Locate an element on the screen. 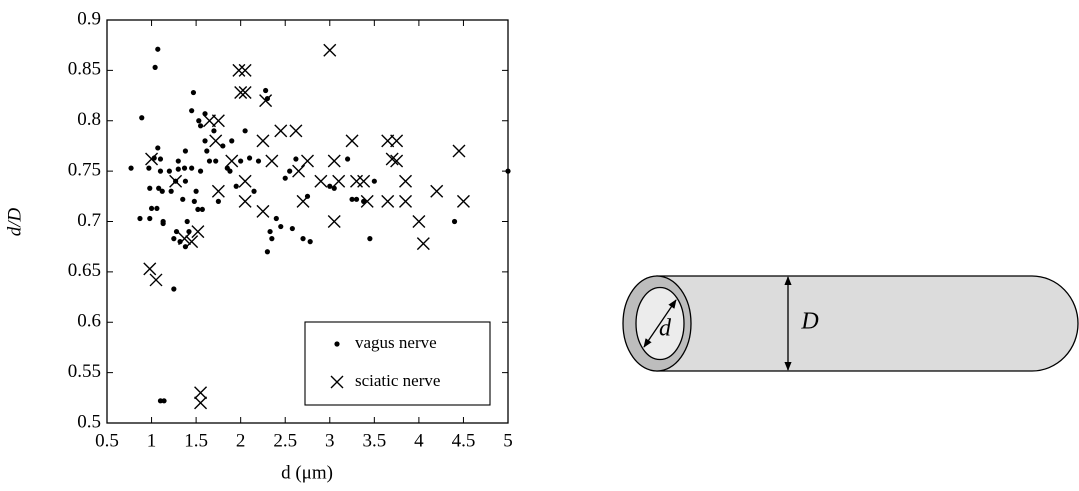 The height and width of the screenshot is (491, 1079). x-tick-label: 4 is located at coordinates (419, 440).